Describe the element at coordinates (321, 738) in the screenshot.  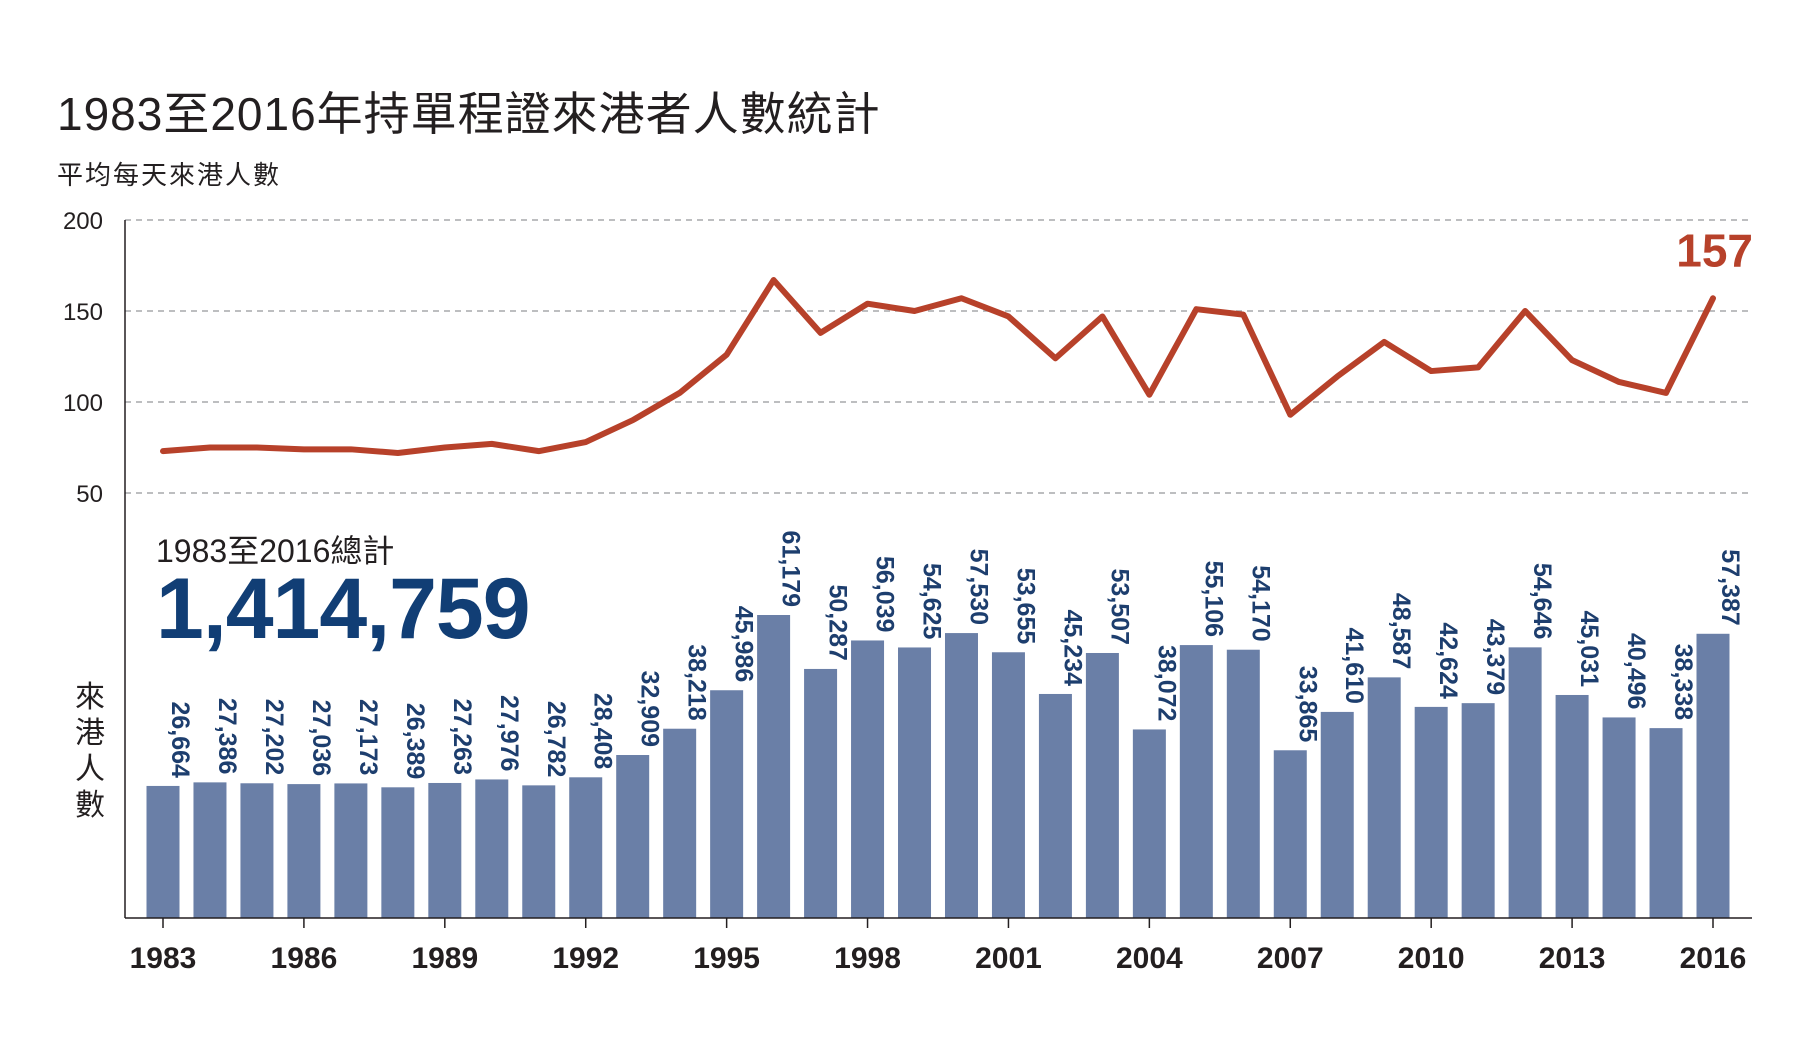
I see `bar-value-label-1986: 27,036` at that location.